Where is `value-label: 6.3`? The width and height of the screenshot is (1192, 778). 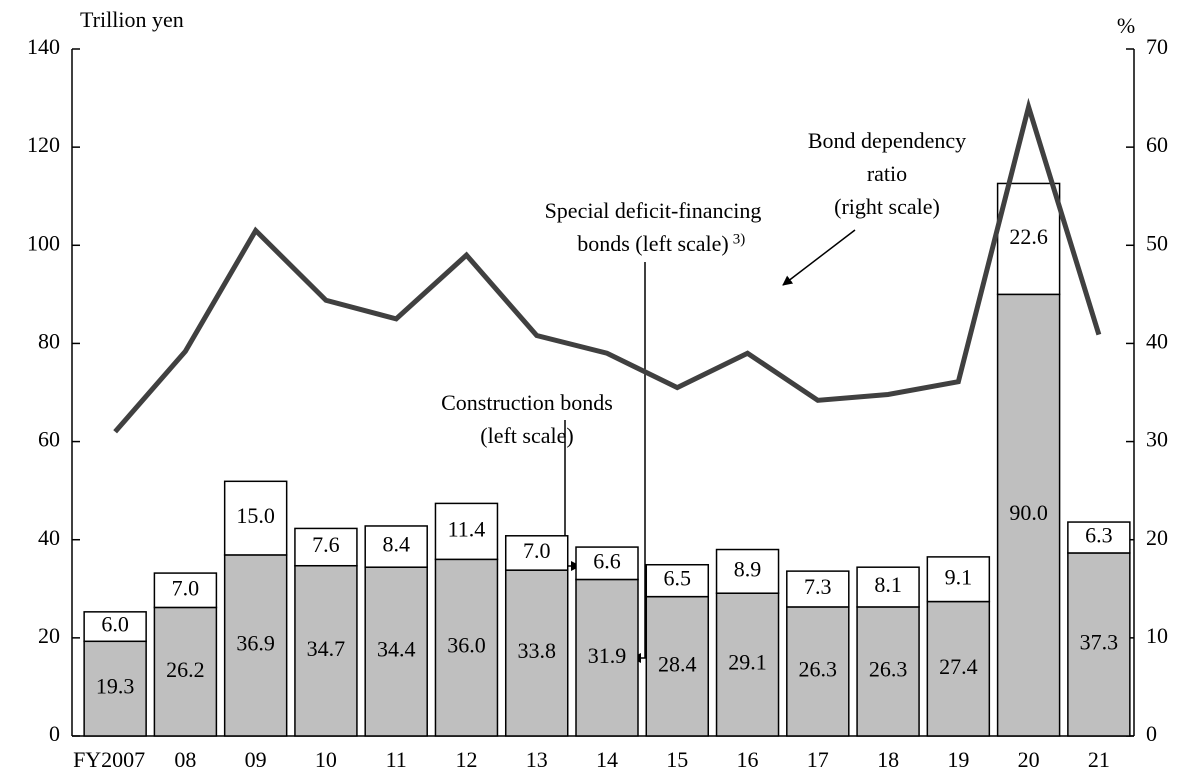
value-label: 6.3 is located at coordinates (1099, 535).